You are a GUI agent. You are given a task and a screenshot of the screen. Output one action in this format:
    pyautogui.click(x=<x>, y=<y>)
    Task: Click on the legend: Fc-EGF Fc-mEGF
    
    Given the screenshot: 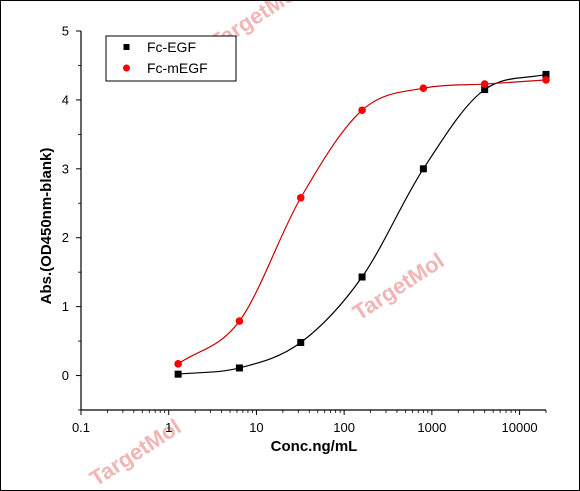 What is the action you would take?
    pyautogui.click(x=171, y=58)
    